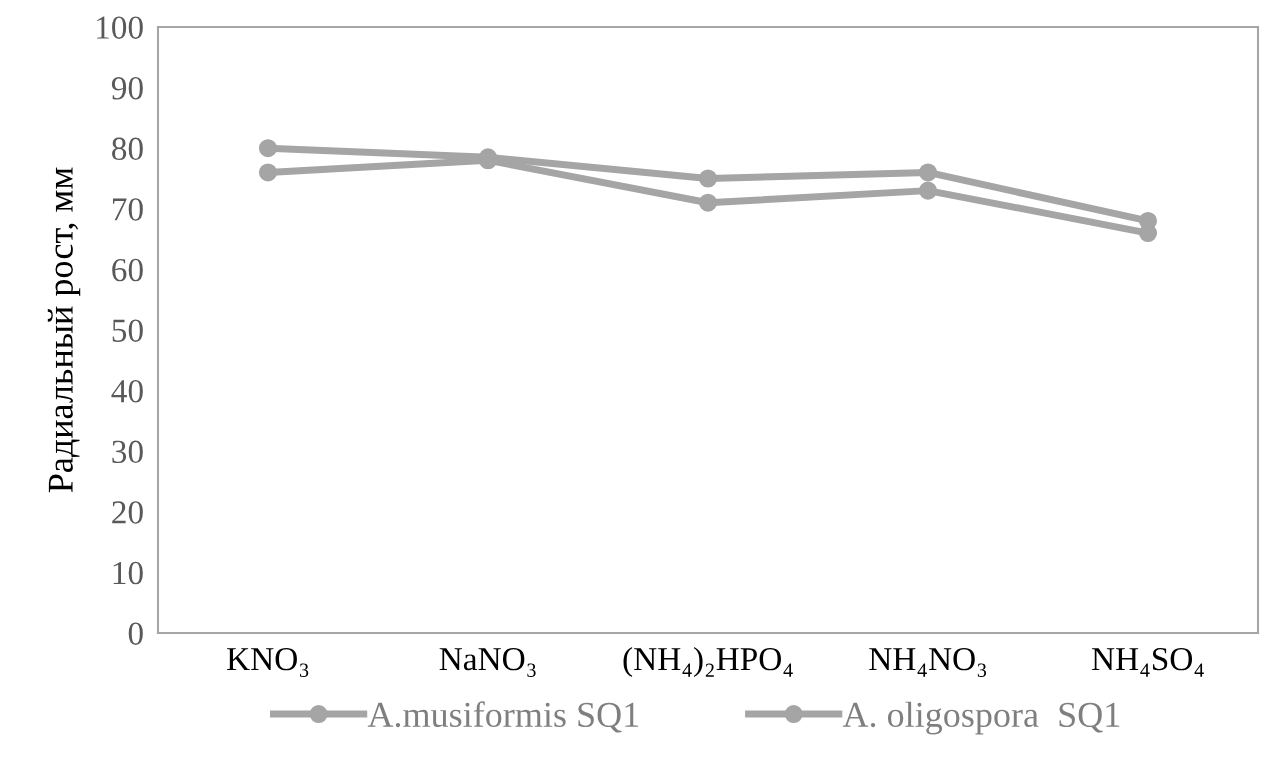 The image size is (1268, 767). Describe the element at coordinates (268, 662) in the screenshot. I see `x-tick-label: KNO₃` at that location.